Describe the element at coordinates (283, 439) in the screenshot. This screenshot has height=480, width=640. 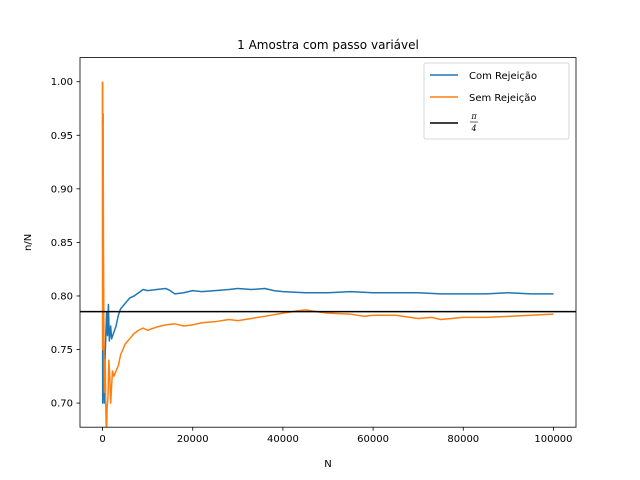
I see `x-tick-label: 40000` at that location.